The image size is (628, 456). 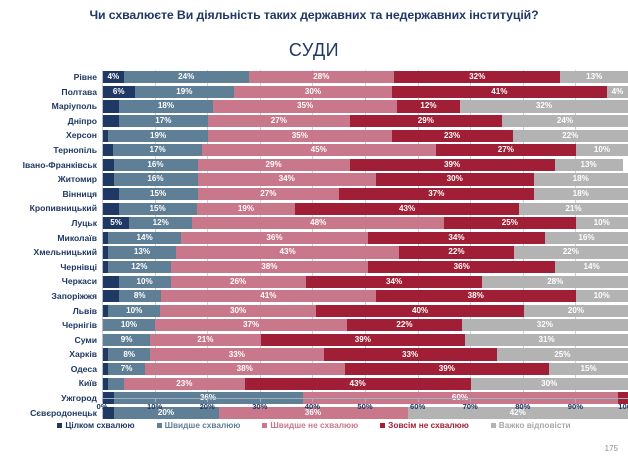 What do you see at coordinates (420, 310) in the screenshot?
I see `bar-segment: 40%` at bounding box center [420, 310].